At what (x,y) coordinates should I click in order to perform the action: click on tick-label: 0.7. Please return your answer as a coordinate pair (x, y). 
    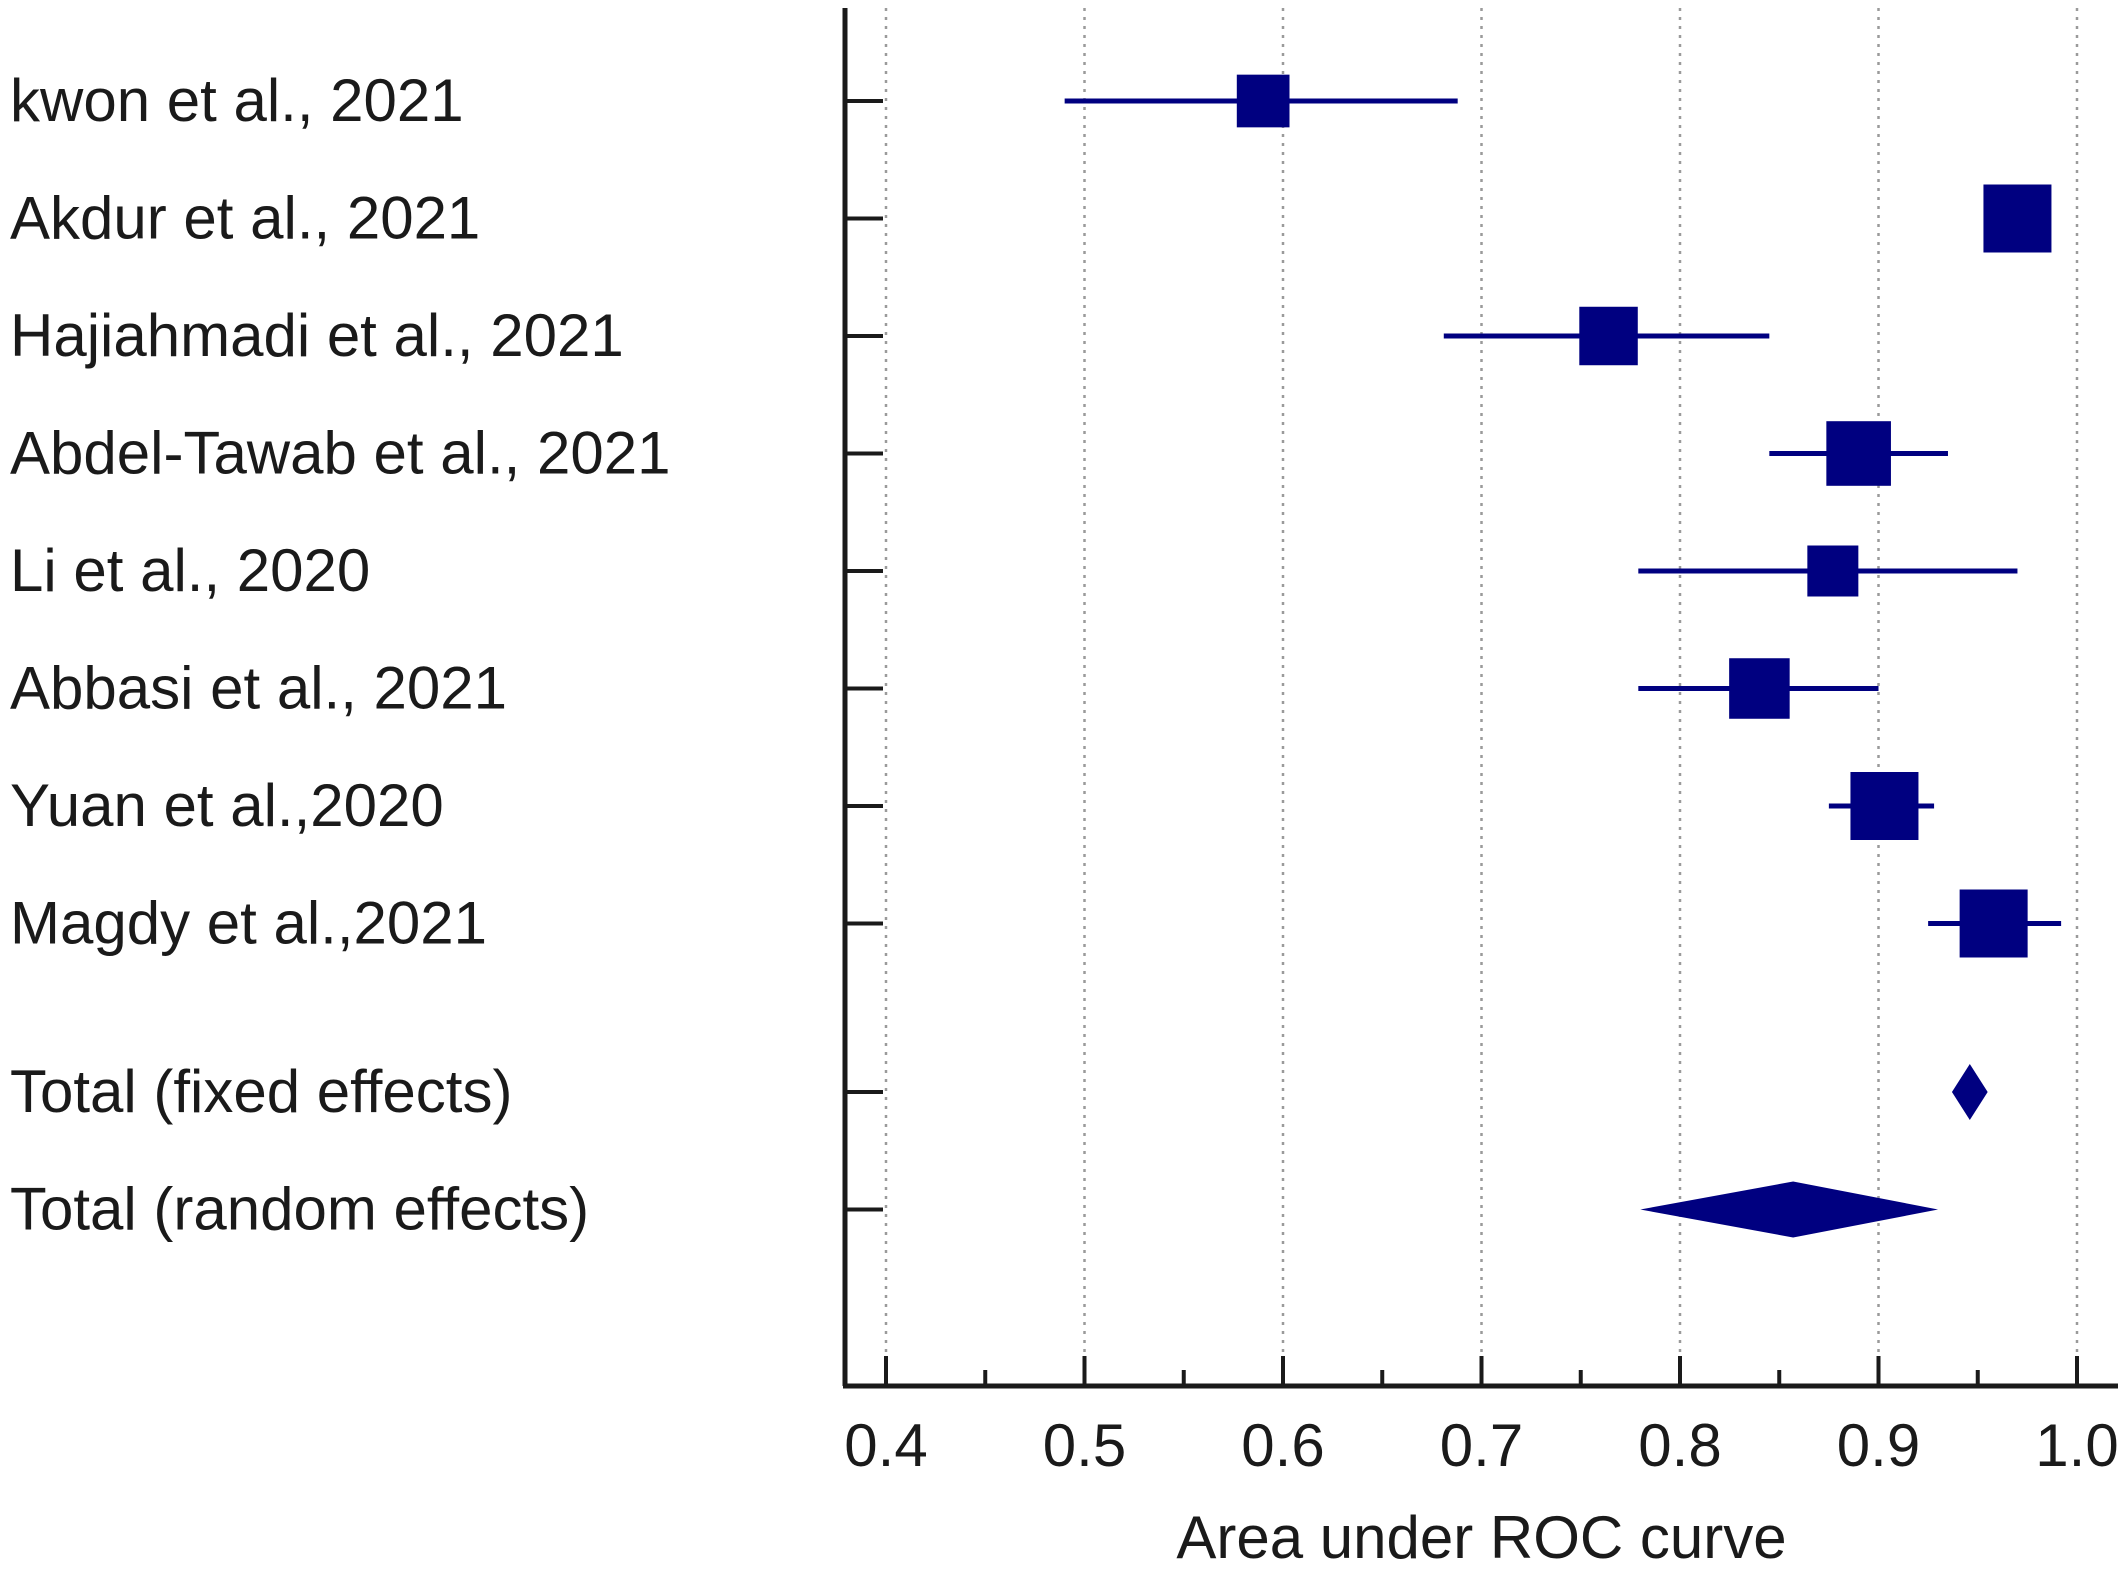
    Looking at the image, I should click on (1481, 1445).